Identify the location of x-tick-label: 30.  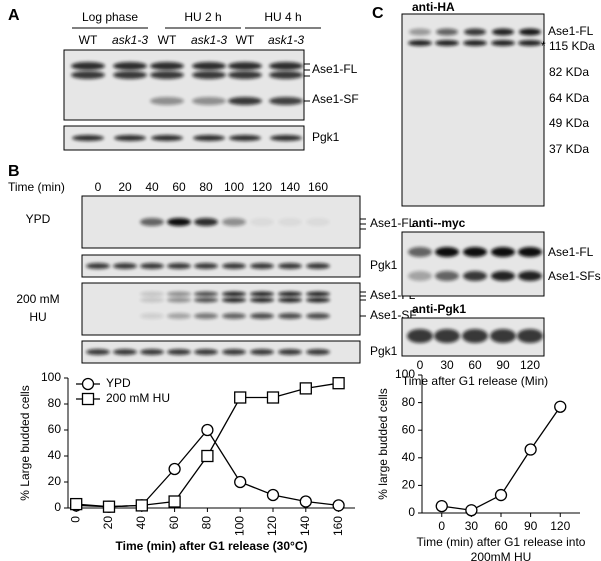
(472, 526).